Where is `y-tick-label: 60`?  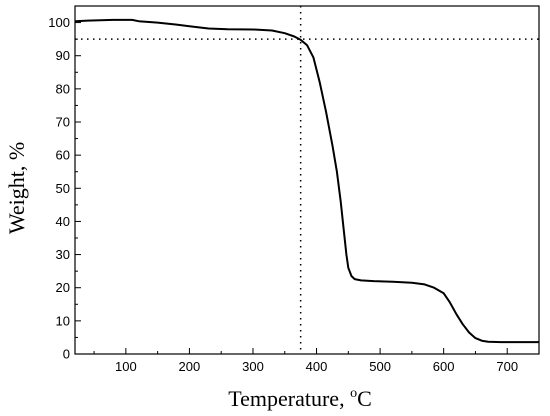 y-tick-label: 60 is located at coordinates (63, 155).